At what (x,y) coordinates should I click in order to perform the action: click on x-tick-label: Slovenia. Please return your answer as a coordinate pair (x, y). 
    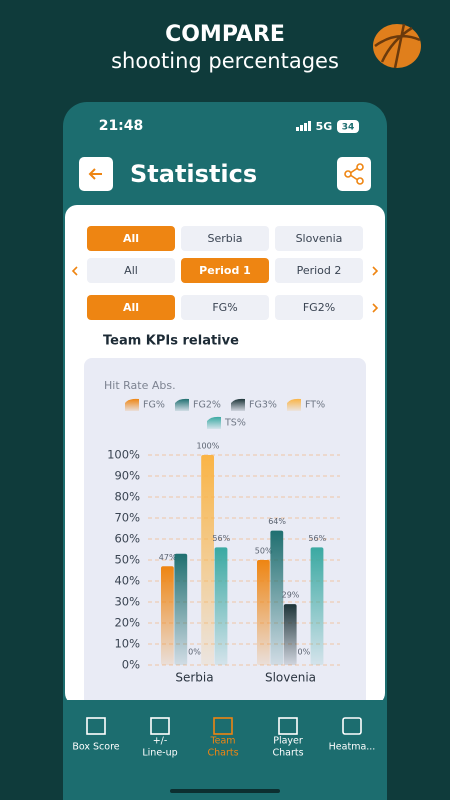
    Looking at the image, I should click on (290, 678).